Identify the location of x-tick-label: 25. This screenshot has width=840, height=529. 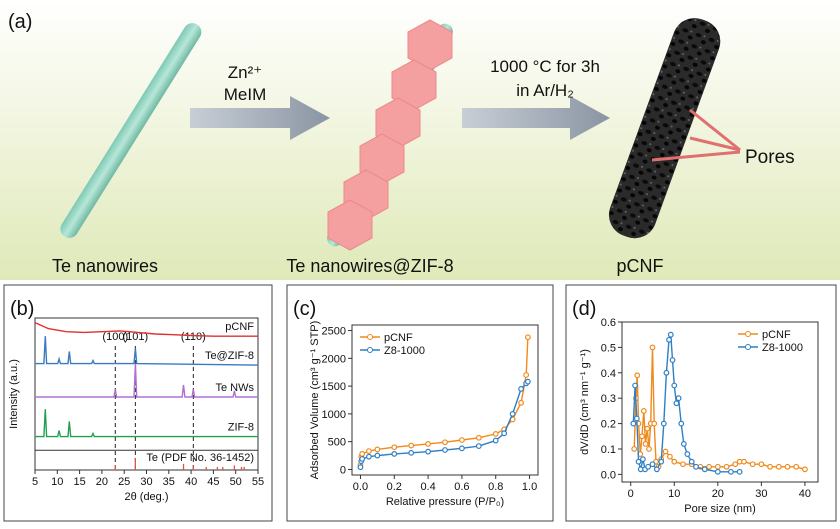
(124, 482).